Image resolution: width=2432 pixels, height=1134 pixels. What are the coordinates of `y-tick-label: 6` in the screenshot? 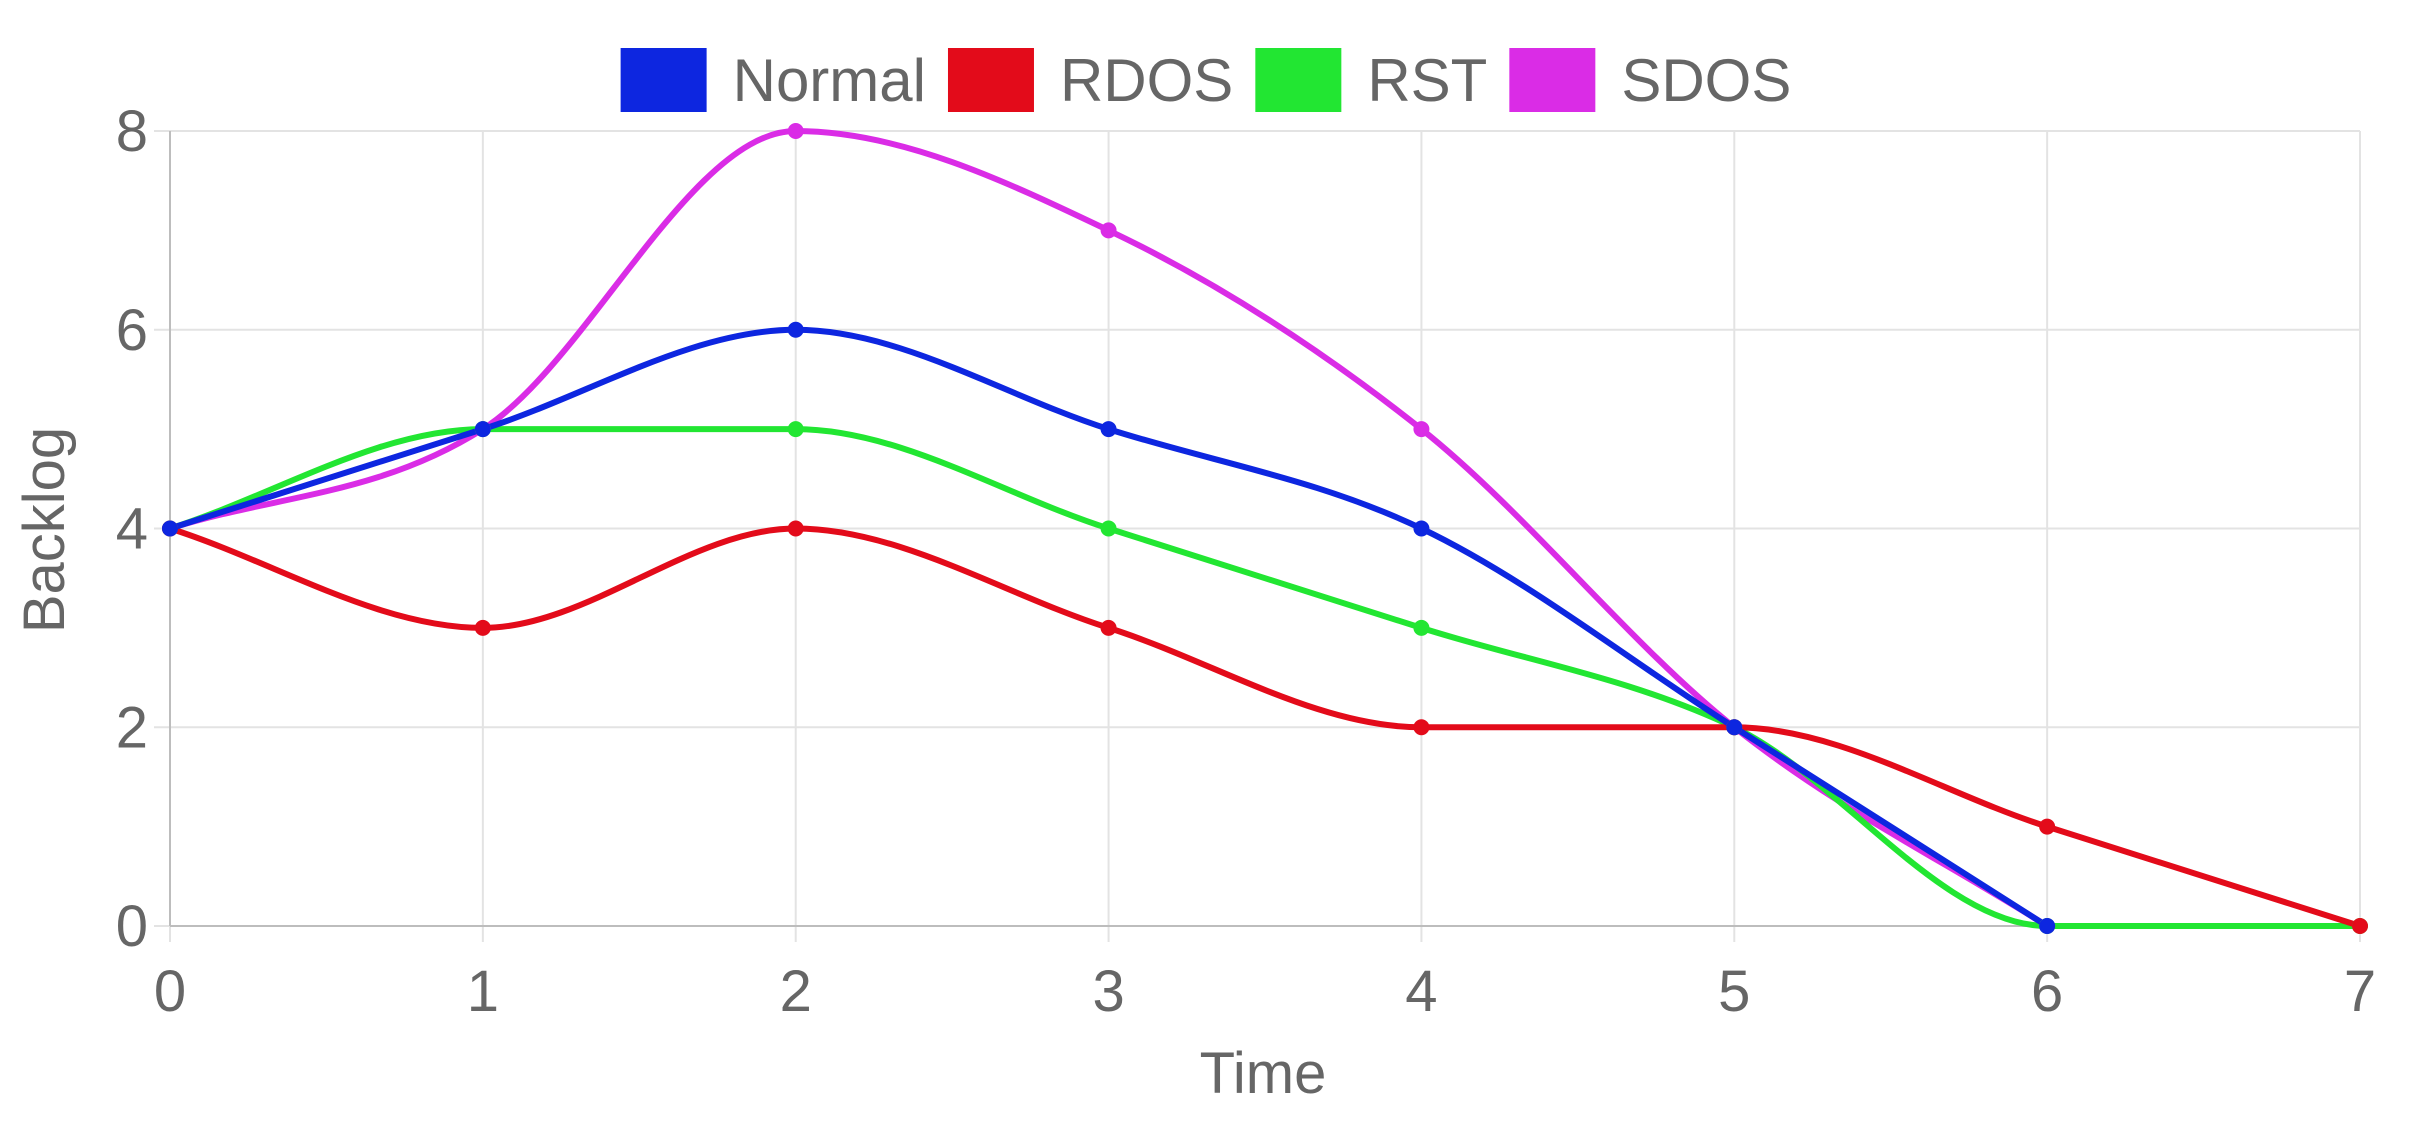 It's located at (132, 330).